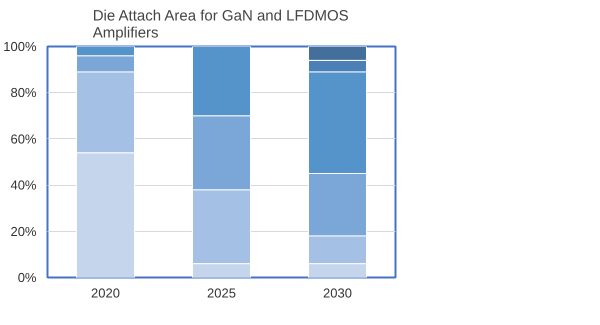 This screenshot has width=600, height=325. Describe the element at coordinates (23, 92) in the screenshot. I see `y-tick-label: 80%` at that location.